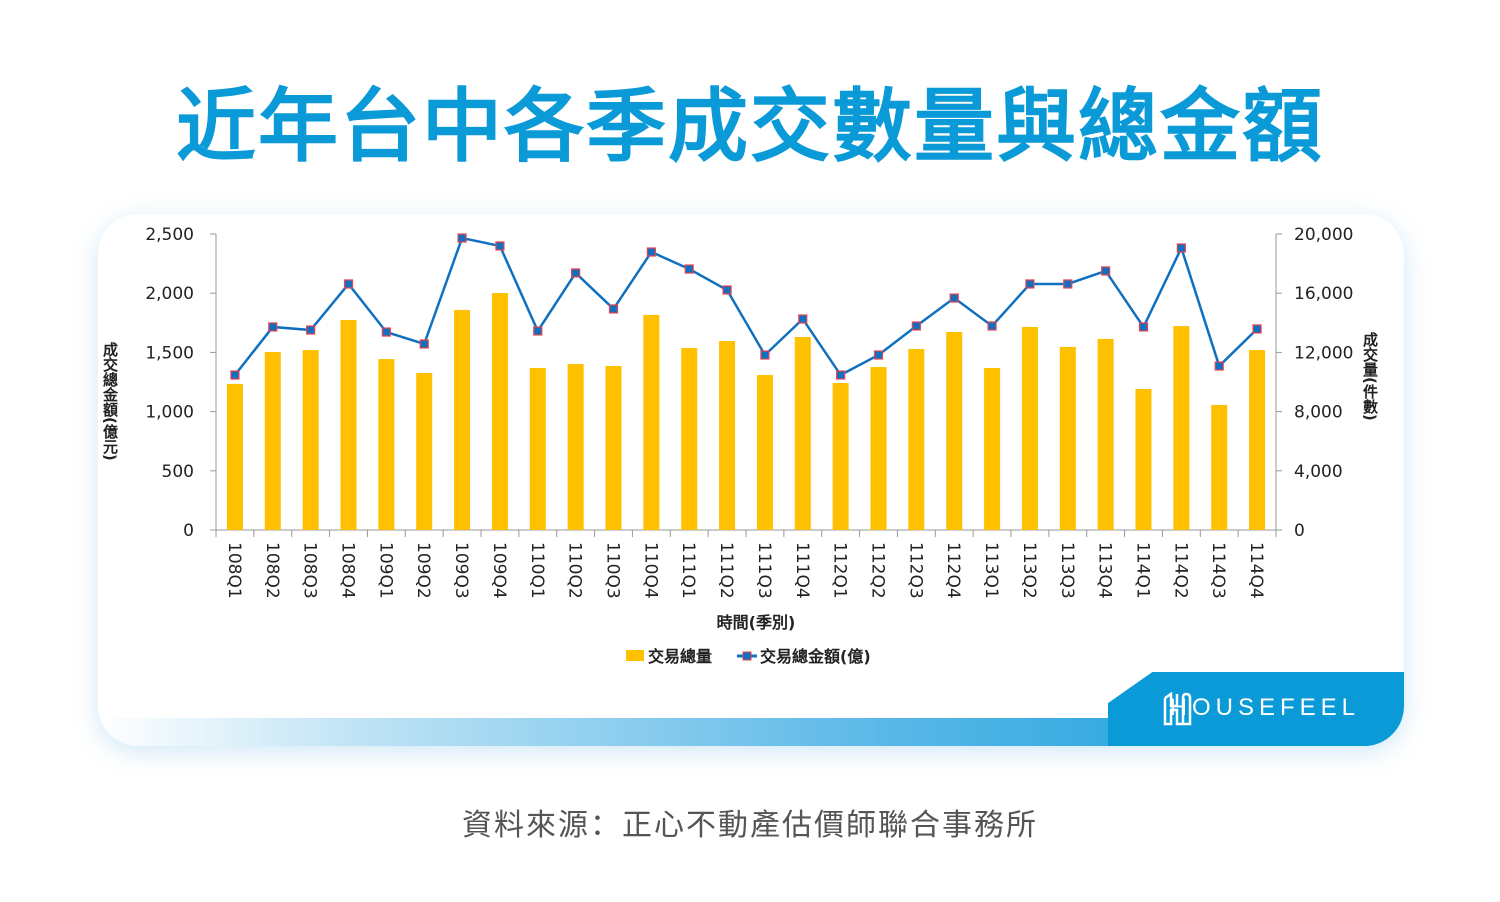 This screenshot has height=902, width=1500. Describe the element at coordinates (385, 570) in the screenshot. I see `x-tick-label: 109Q1` at that location.